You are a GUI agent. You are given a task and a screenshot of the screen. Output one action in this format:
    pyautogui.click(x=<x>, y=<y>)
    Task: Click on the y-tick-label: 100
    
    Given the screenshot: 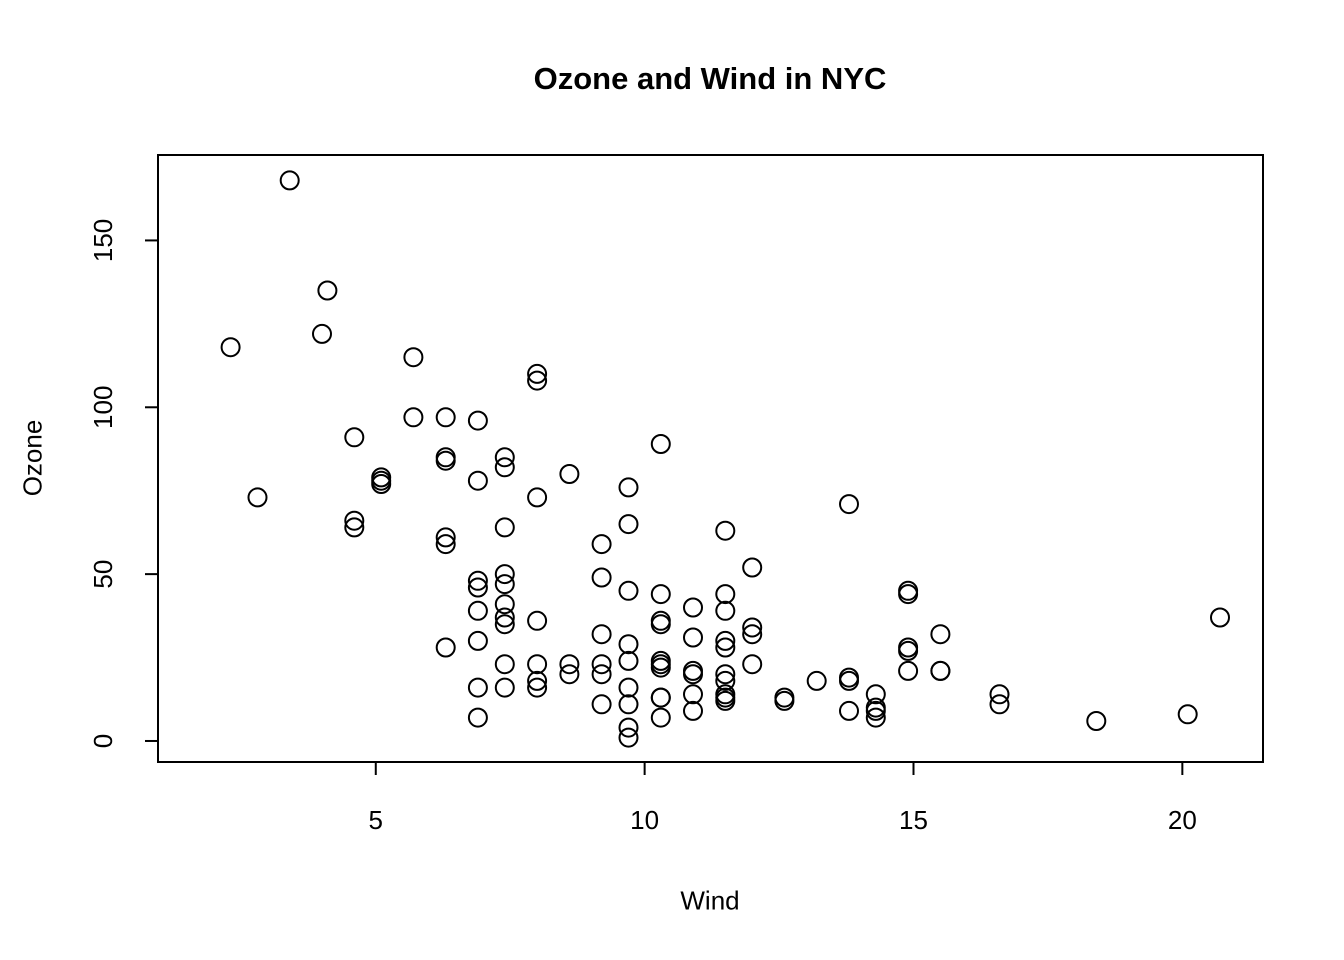 What is the action you would take?
    pyautogui.click(x=103, y=407)
    